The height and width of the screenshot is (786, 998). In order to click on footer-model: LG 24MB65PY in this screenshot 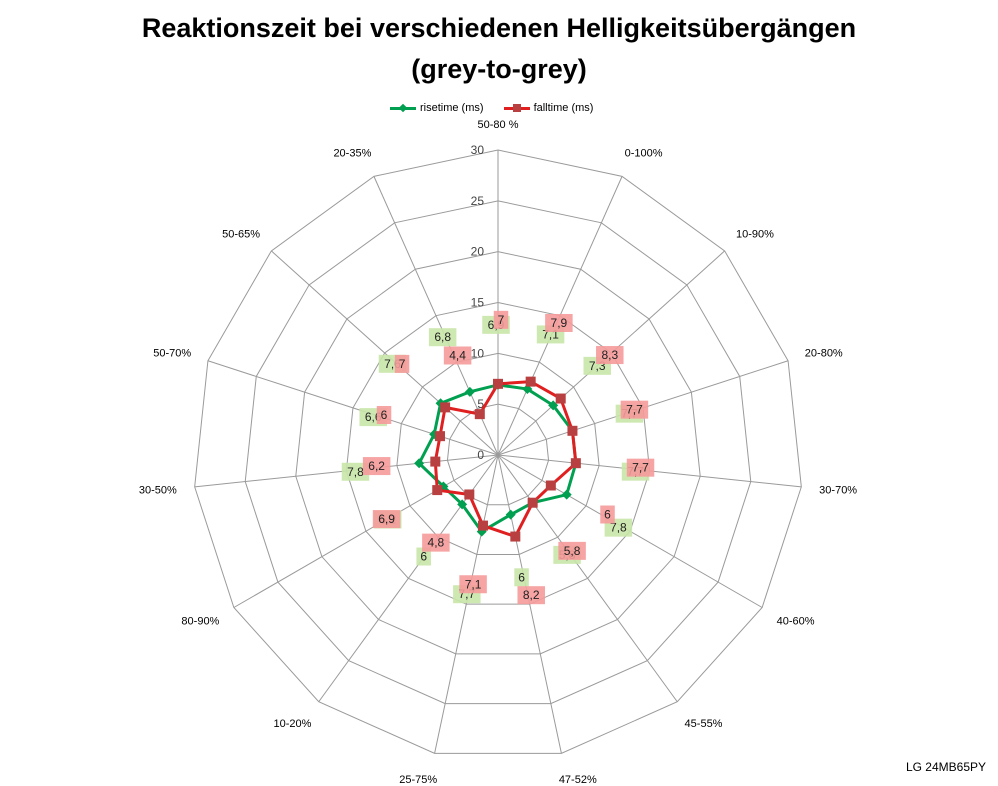, I will do `click(945, 767)`.